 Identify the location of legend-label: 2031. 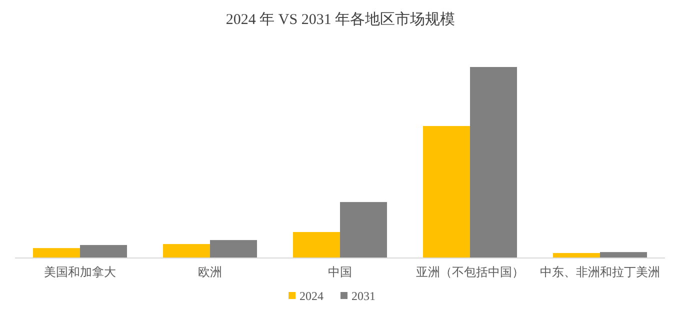
(364, 296).